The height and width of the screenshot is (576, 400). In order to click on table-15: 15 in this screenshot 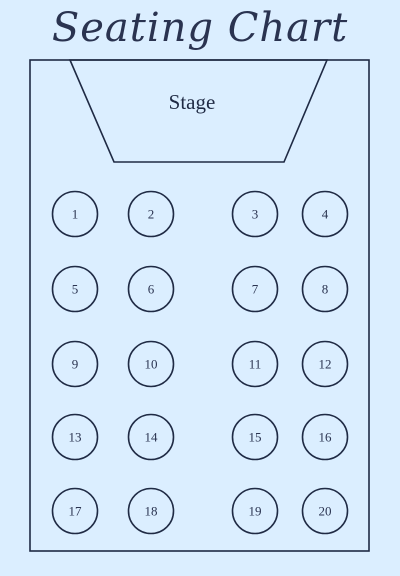, I will do `click(255, 437)`.